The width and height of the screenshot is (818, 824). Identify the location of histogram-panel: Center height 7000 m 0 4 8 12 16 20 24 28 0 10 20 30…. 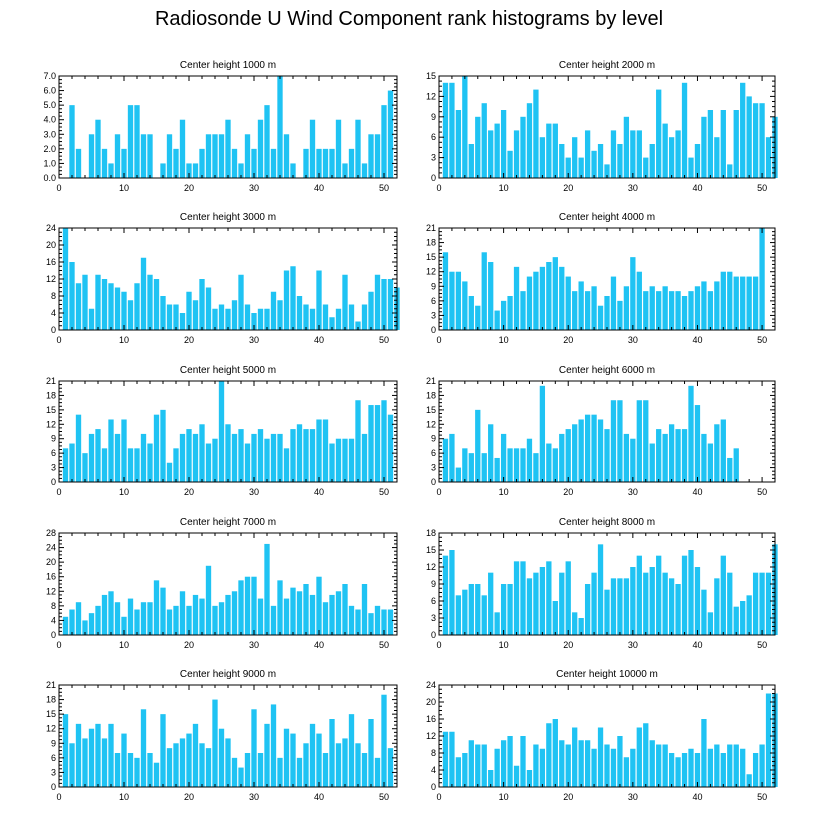
(222, 583).